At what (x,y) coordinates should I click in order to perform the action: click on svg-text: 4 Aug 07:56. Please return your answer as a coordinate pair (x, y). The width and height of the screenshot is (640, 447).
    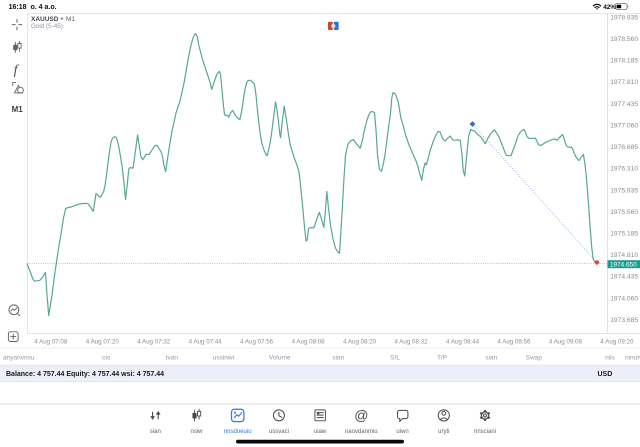
    Looking at the image, I should click on (257, 342).